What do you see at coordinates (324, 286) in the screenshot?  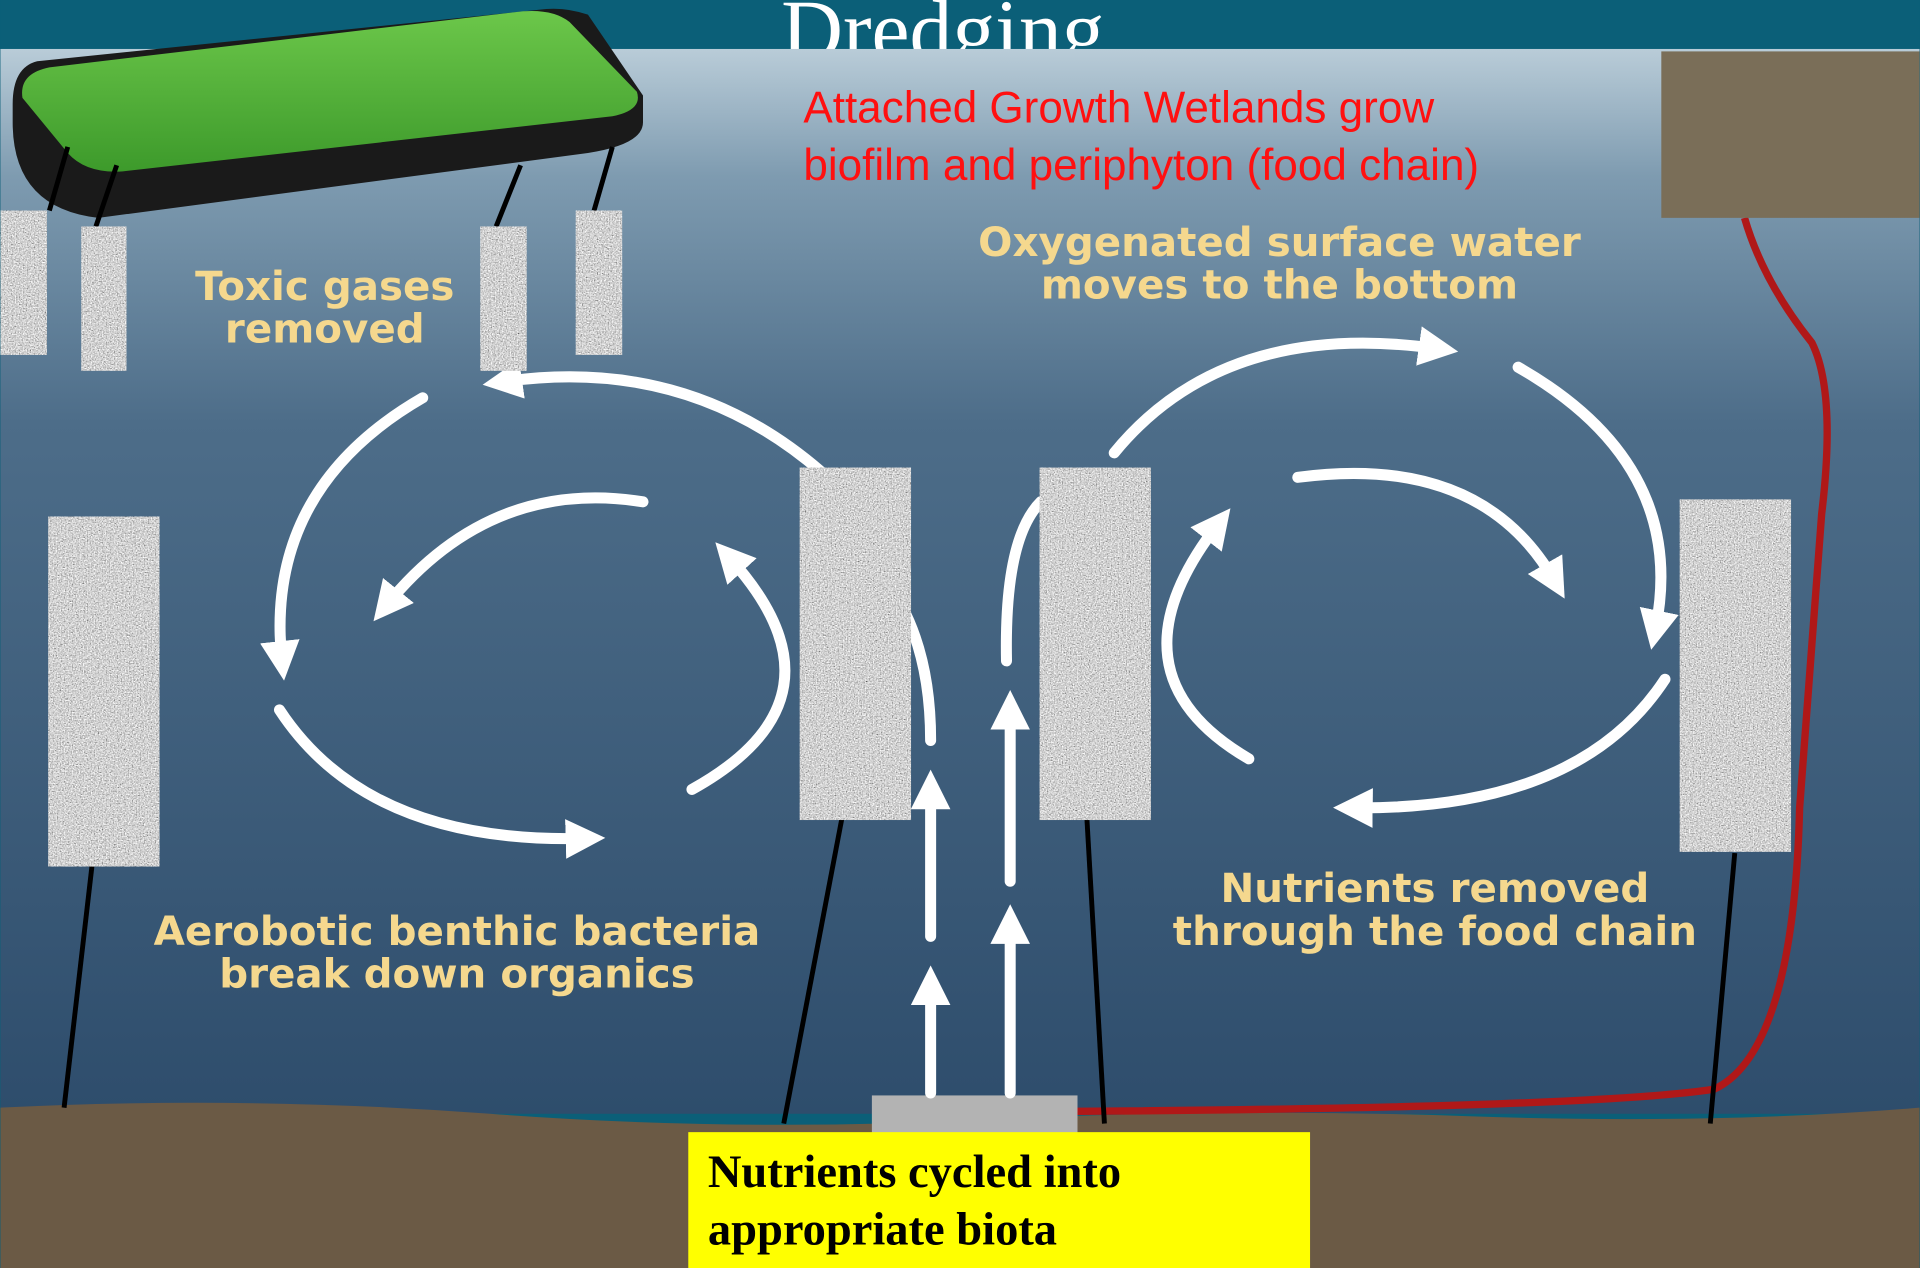 I see `label-line: Toxic gases` at bounding box center [324, 286].